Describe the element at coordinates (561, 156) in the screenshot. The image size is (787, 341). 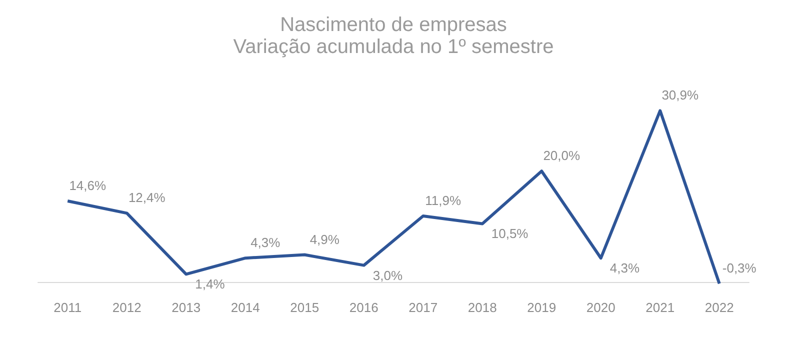
I see `data-label: 20,0%` at that location.